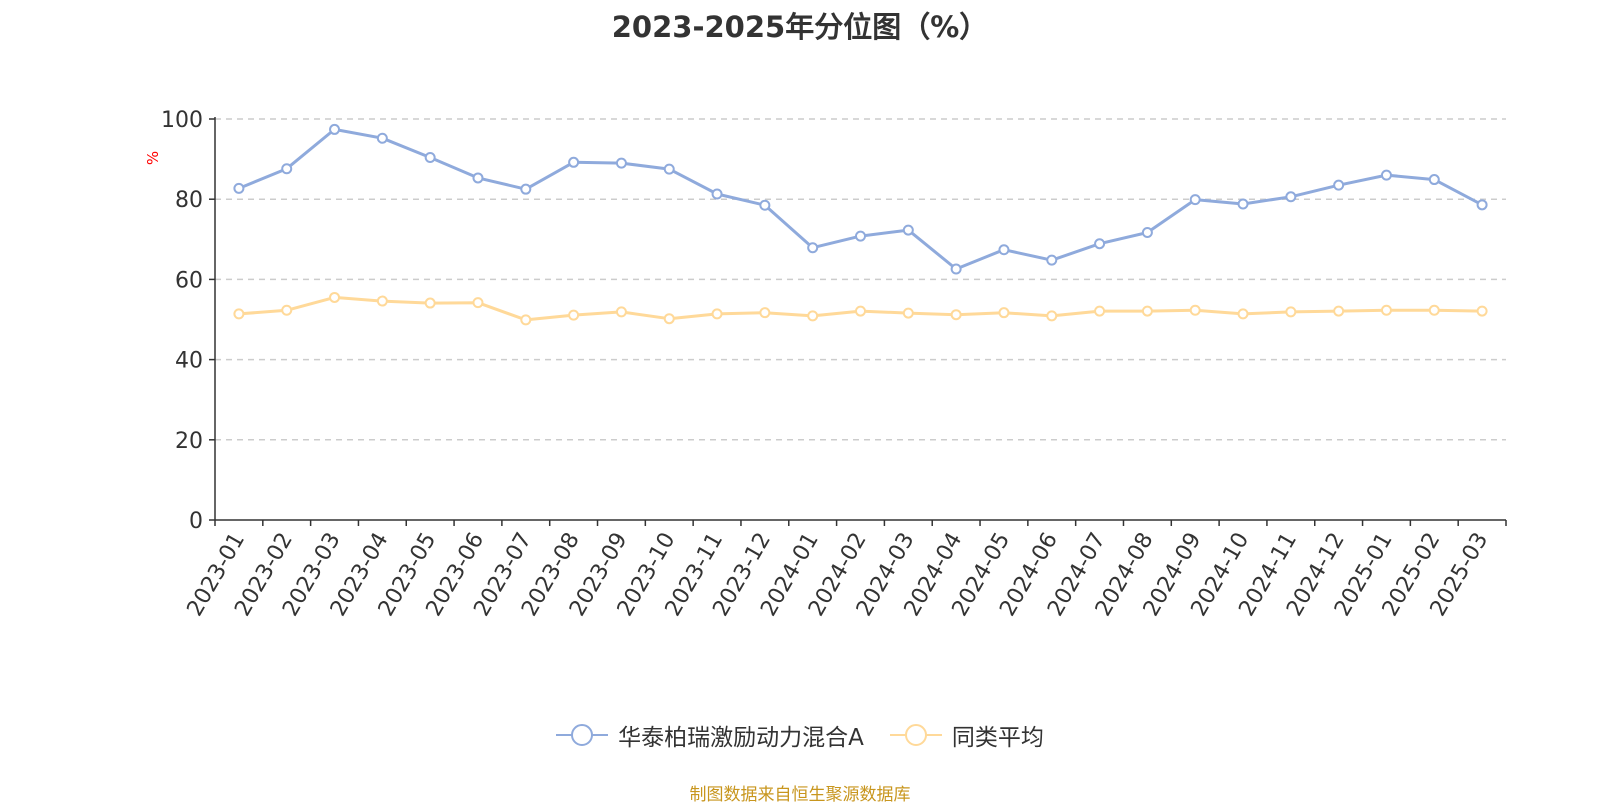 Image resolution: width=1600 pixels, height=805 pixels. Describe the element at coordinates (800, 27) in the screenshot. I see `chart-title: 2023-2025年分位图（%）` at that location.